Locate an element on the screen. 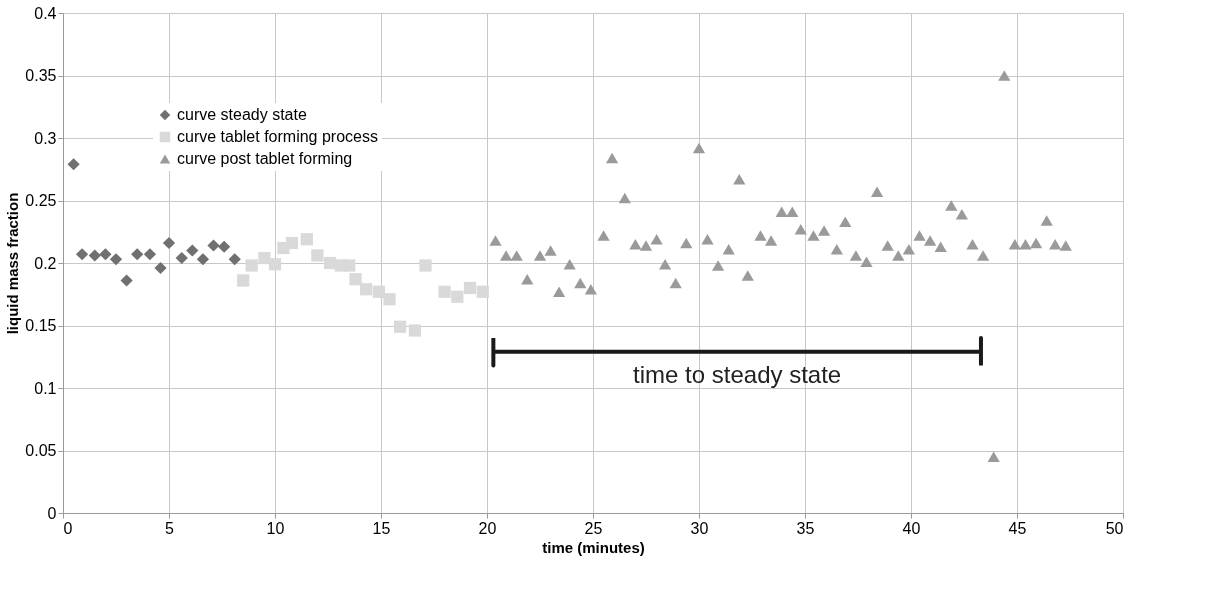 The width and height of the screenshot is (1208, 613). y-tick-label: 0.35 is located at coordinates (41, 75).